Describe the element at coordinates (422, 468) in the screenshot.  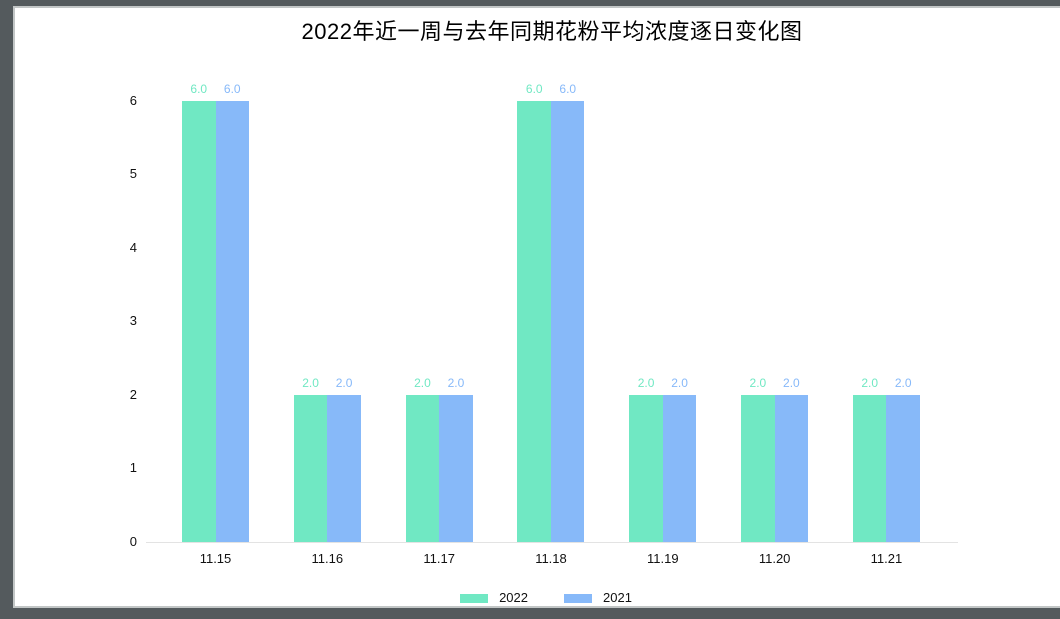
I see `bar-2022-11.17` at that location.